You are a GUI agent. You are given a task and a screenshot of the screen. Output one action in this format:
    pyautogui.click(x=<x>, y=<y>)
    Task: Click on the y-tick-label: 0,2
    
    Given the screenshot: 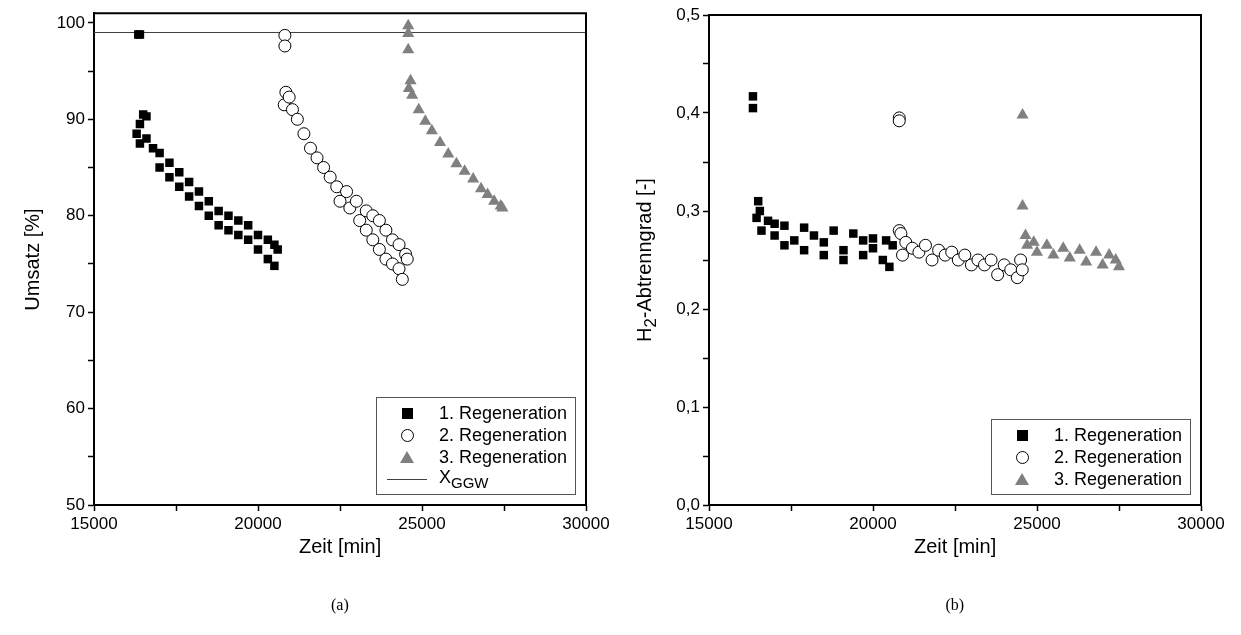 What is the action you would take?
    pyautogui.click(x=688, y=308)
    